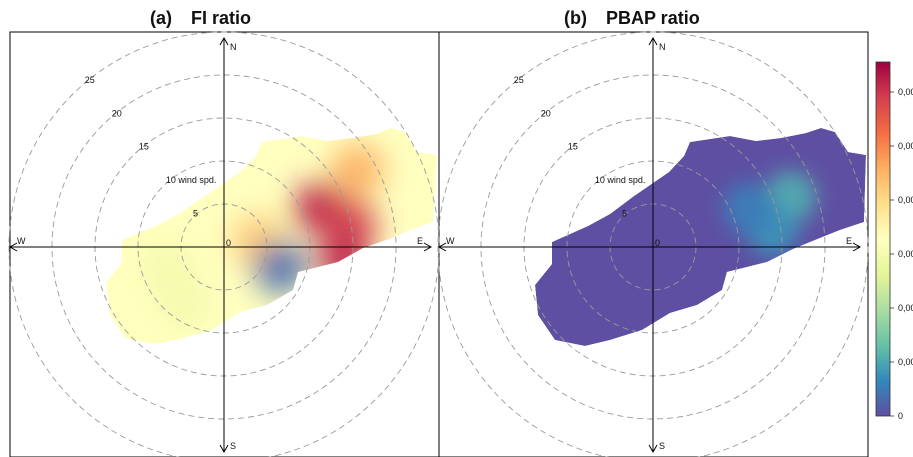 The image size is (913, 457). Describe the element at coordinates (653, 18) in the screenshot. I see `panel-b-title: PBAP ratio` at that location.